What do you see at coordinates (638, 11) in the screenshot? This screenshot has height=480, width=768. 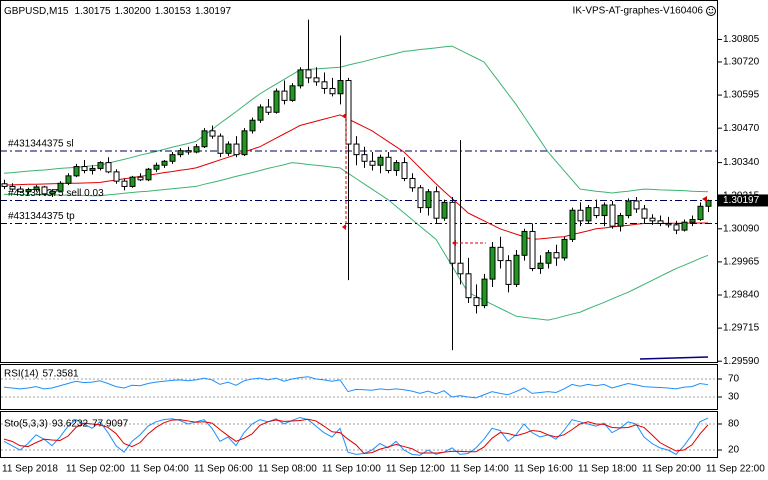 I see `watermark: IK-VPS-AT-graphes-V160406` at bounding box center [638, 11].